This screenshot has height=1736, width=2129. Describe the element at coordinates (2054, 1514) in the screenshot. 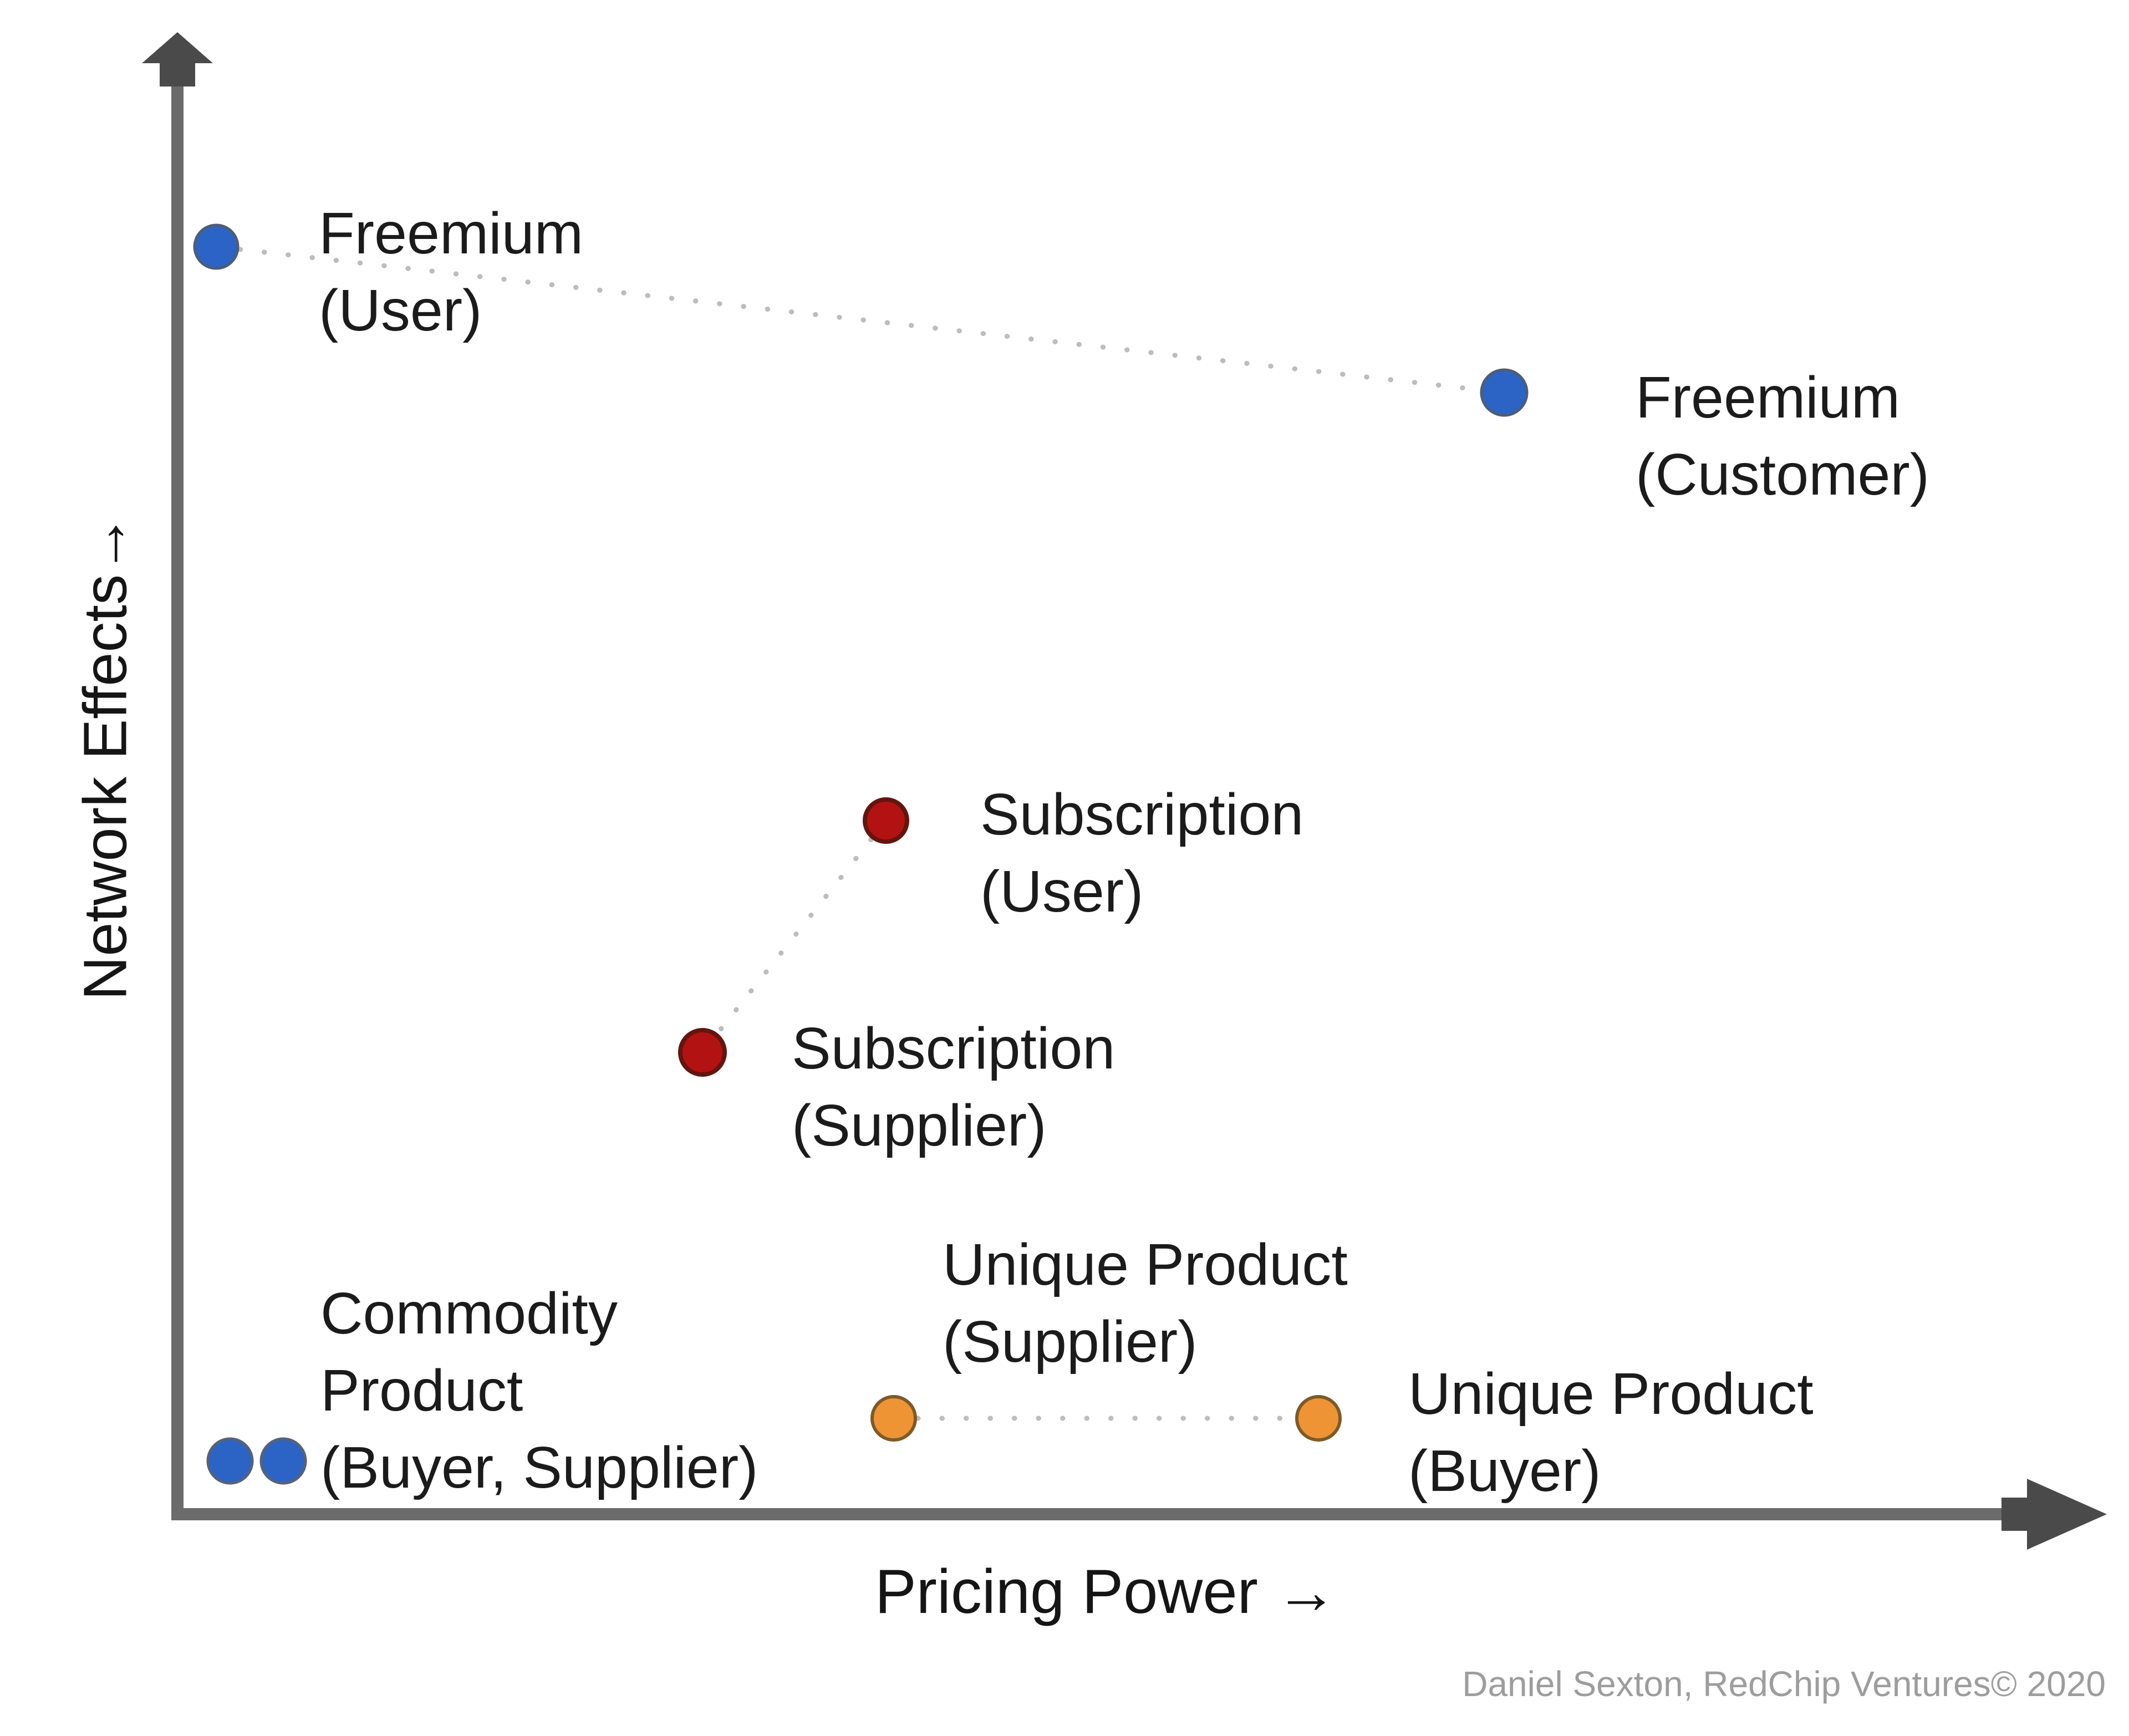

I see `x-axis-arrow-icon` at that location.